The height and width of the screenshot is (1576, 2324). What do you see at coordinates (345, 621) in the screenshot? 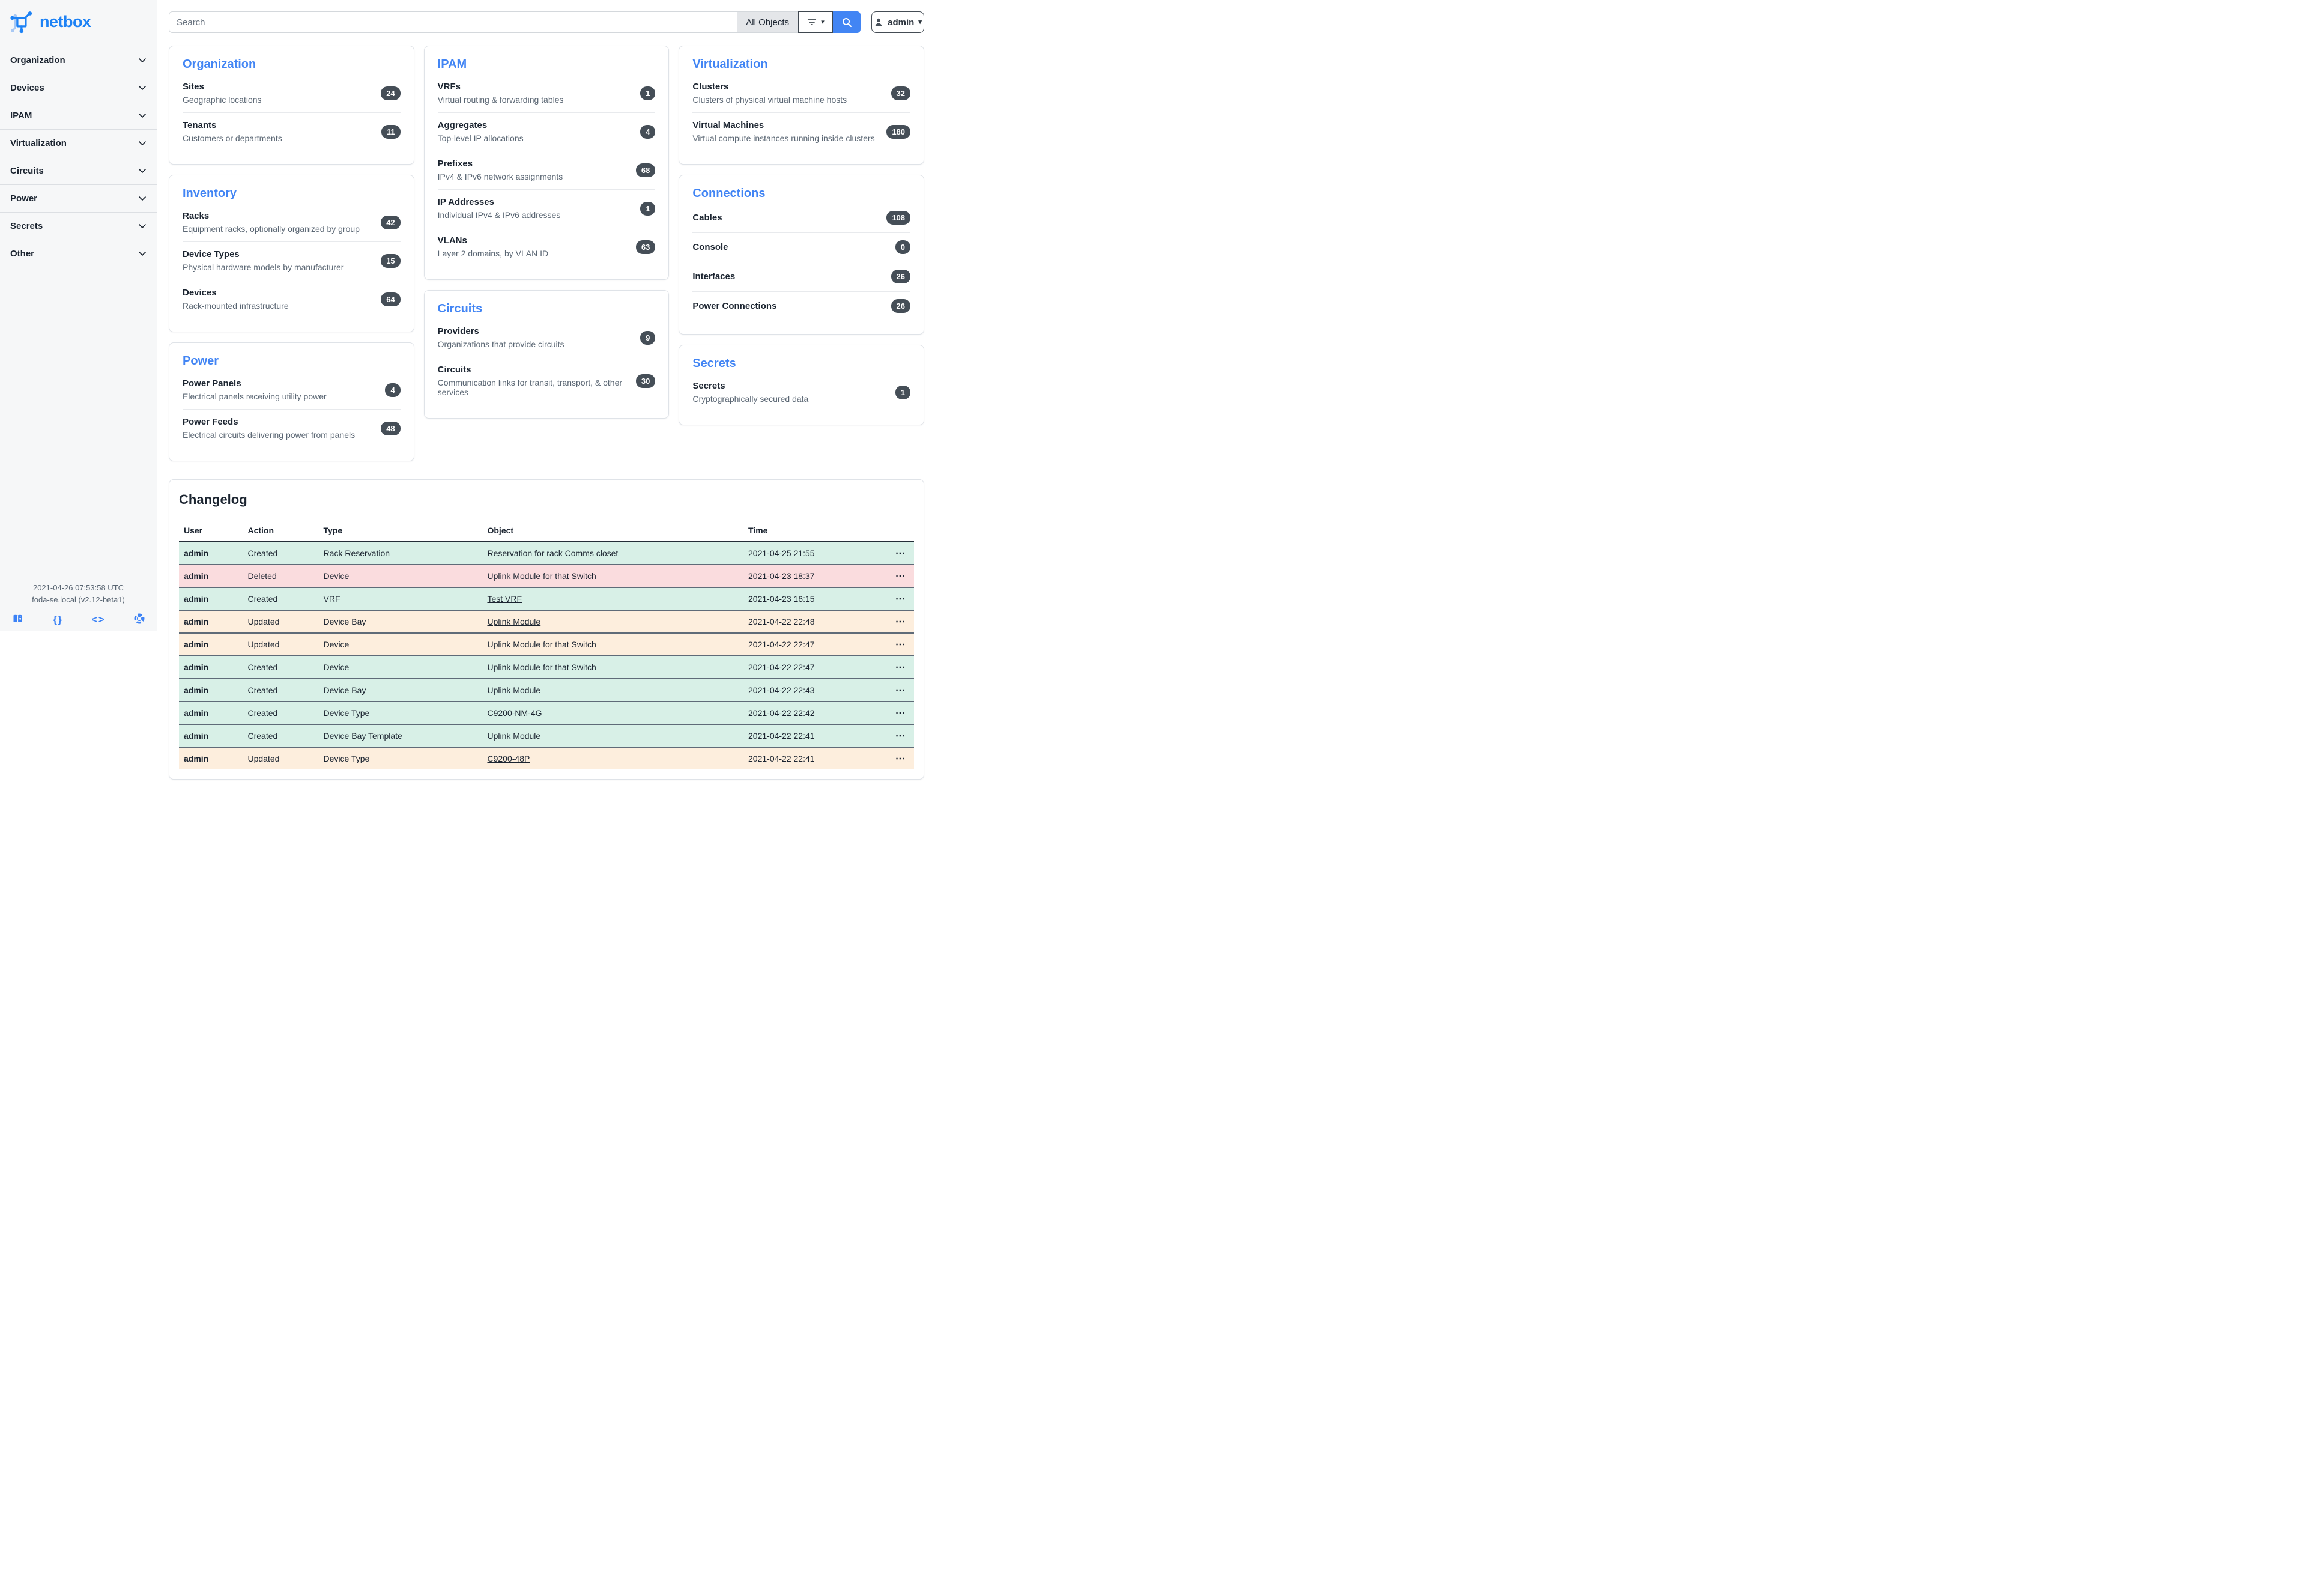
I see `changelog-type: Device Bay` at bounding box center [345, 621].